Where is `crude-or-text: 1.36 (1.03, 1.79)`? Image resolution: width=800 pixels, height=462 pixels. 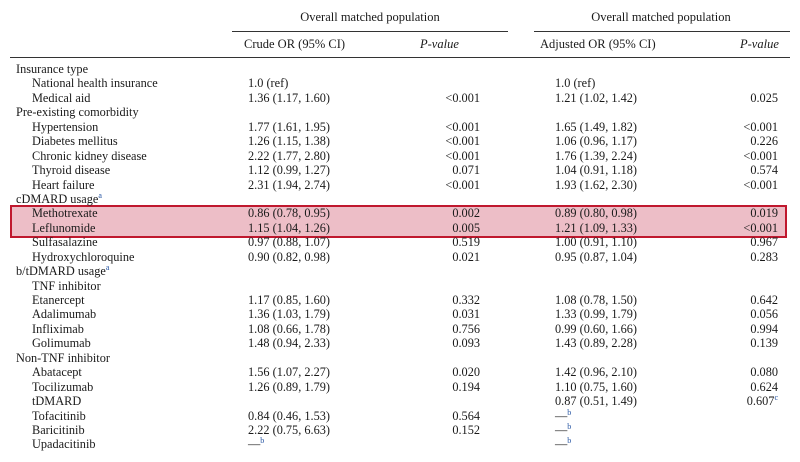
crude-or-text: 1.36 (1.03, 1.79) is located at coordinates (289, 314).